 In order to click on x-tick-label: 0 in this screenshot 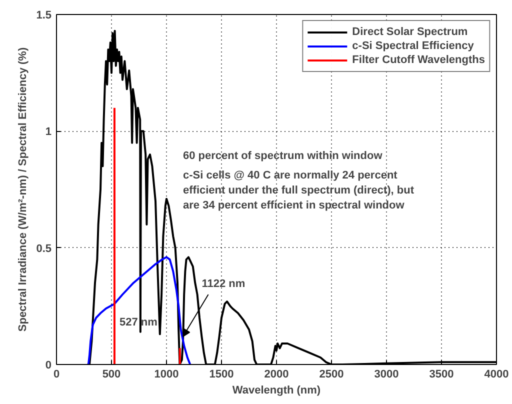, I will do `click(56, 374)`.